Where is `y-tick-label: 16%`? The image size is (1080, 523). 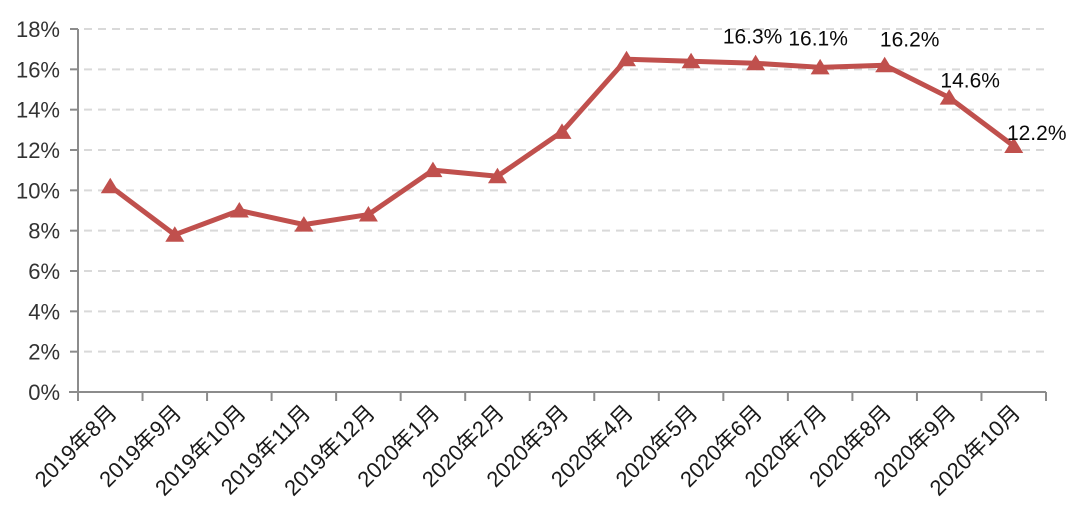 y-tick-label: 16% is located at coordinates (38, 69).